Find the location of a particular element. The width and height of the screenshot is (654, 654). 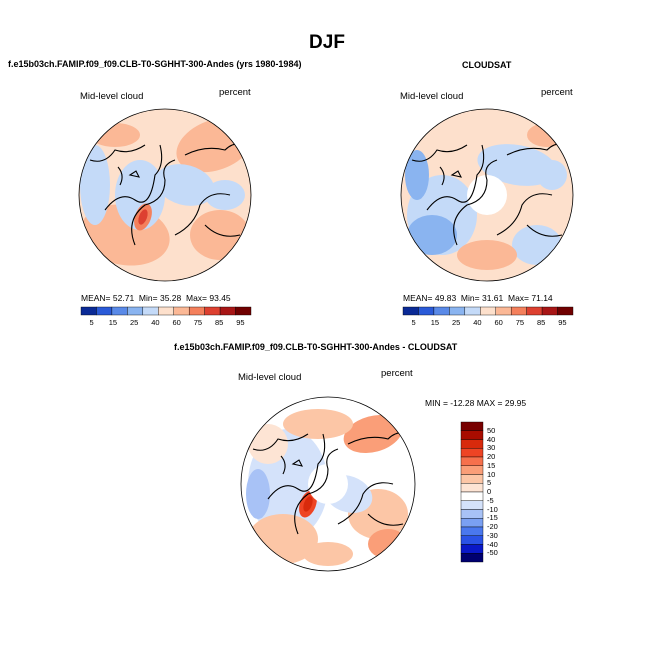

panel2-polar-map is located at coordinates (487, 195).